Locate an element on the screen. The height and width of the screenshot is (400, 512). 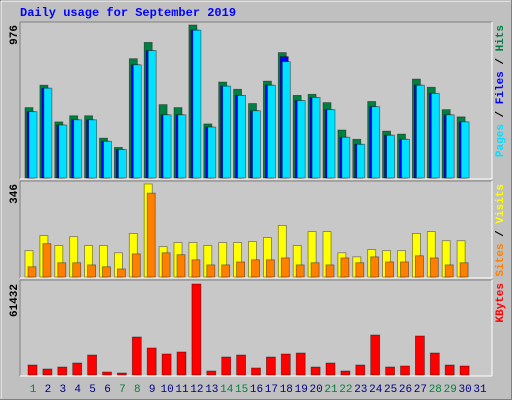
legend-entry: Sites is located at coordinates (501, 259).